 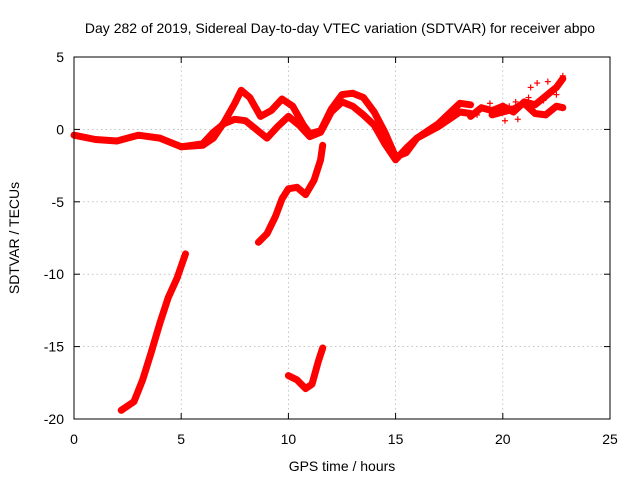 What do you see at coordinates (610, 439) in the screenshot?
I see `x-tick-label: 25` at bounding box center [610, 439].